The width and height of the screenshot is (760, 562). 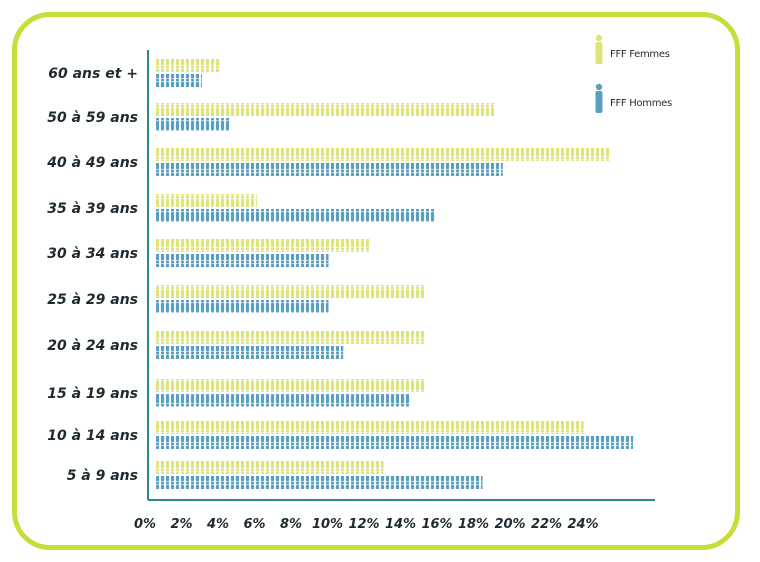 What do you see at coordinates (92, 118) in the screenshot?
I see `category-label: 50 à 59 ans` at bounding box center [92, 118].